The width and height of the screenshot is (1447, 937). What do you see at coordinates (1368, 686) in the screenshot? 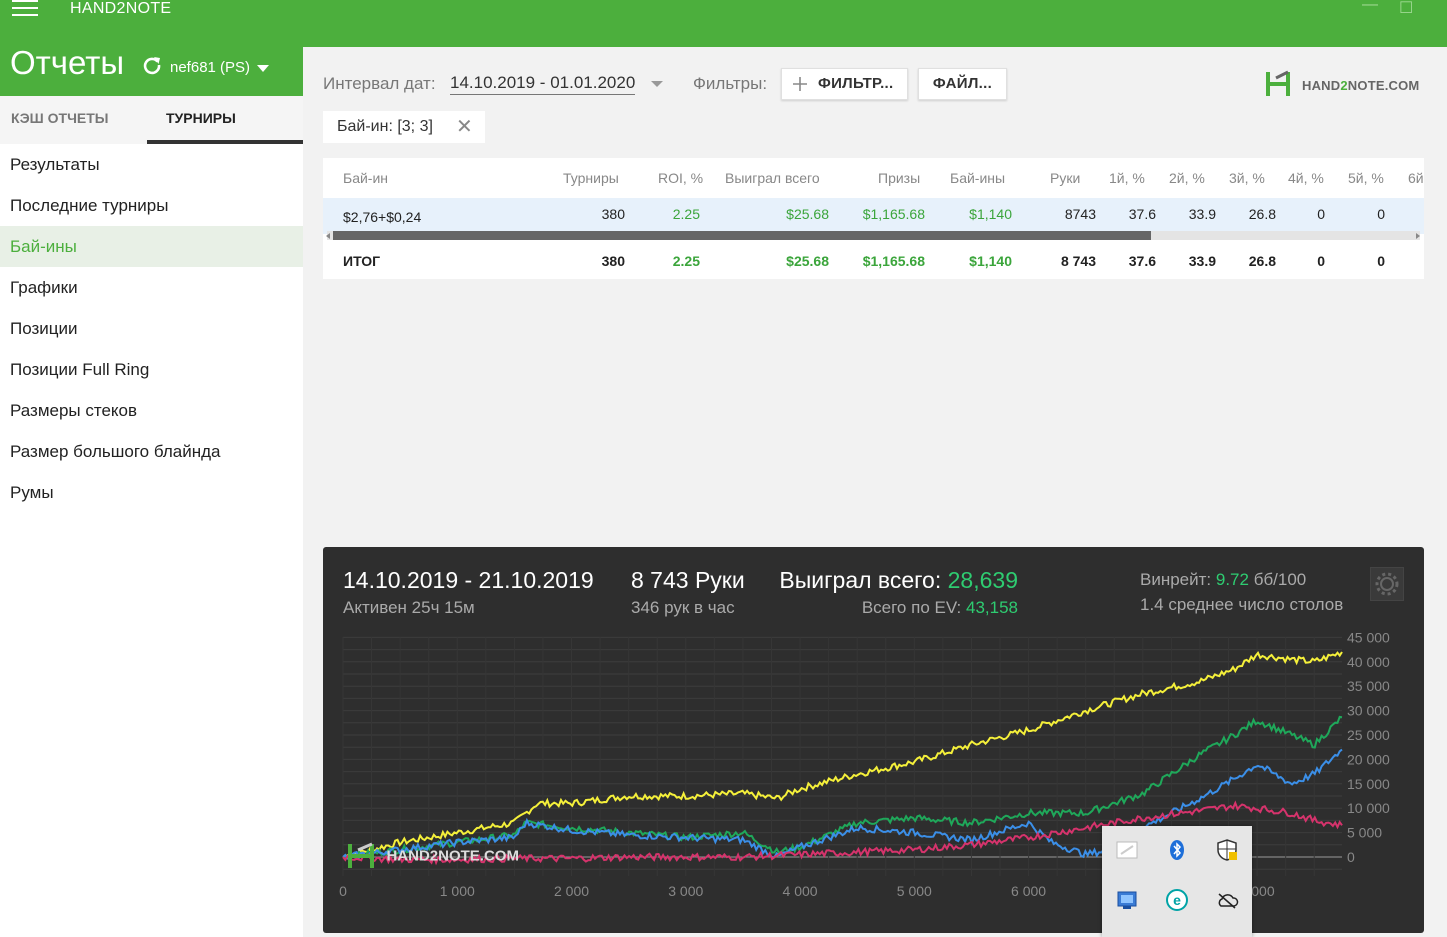
I see `y-tick-label: 35 000` at bounding box center [1368, 686].